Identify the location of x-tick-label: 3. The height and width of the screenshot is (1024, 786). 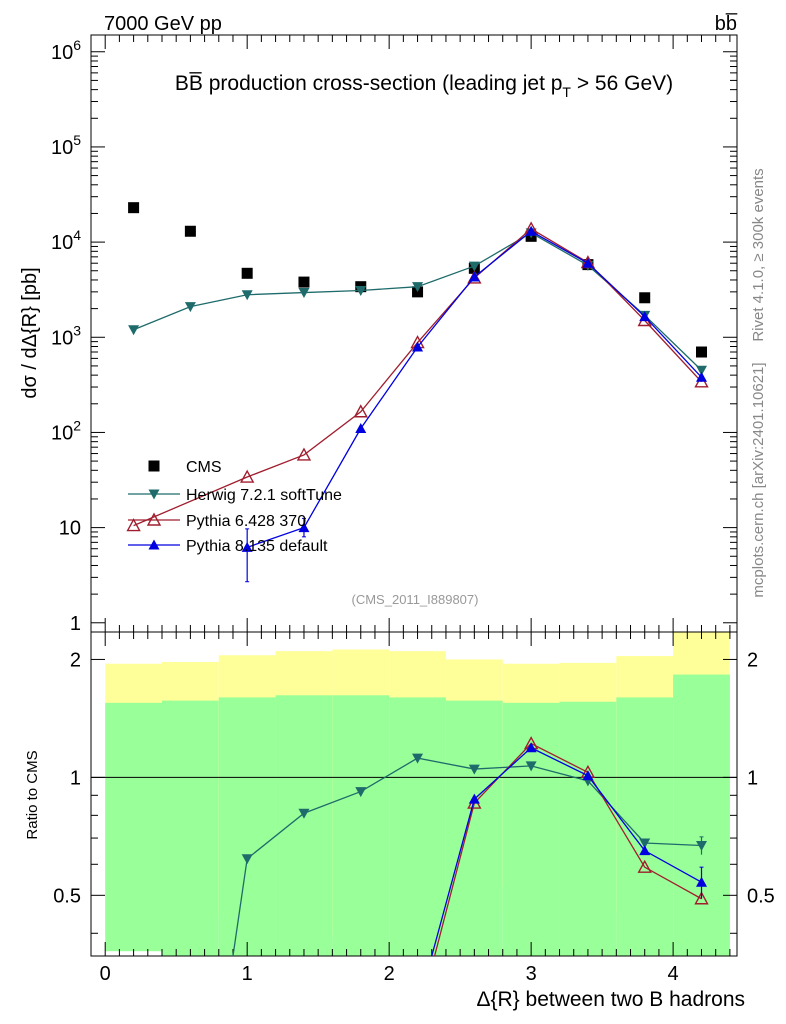
(531, 974).